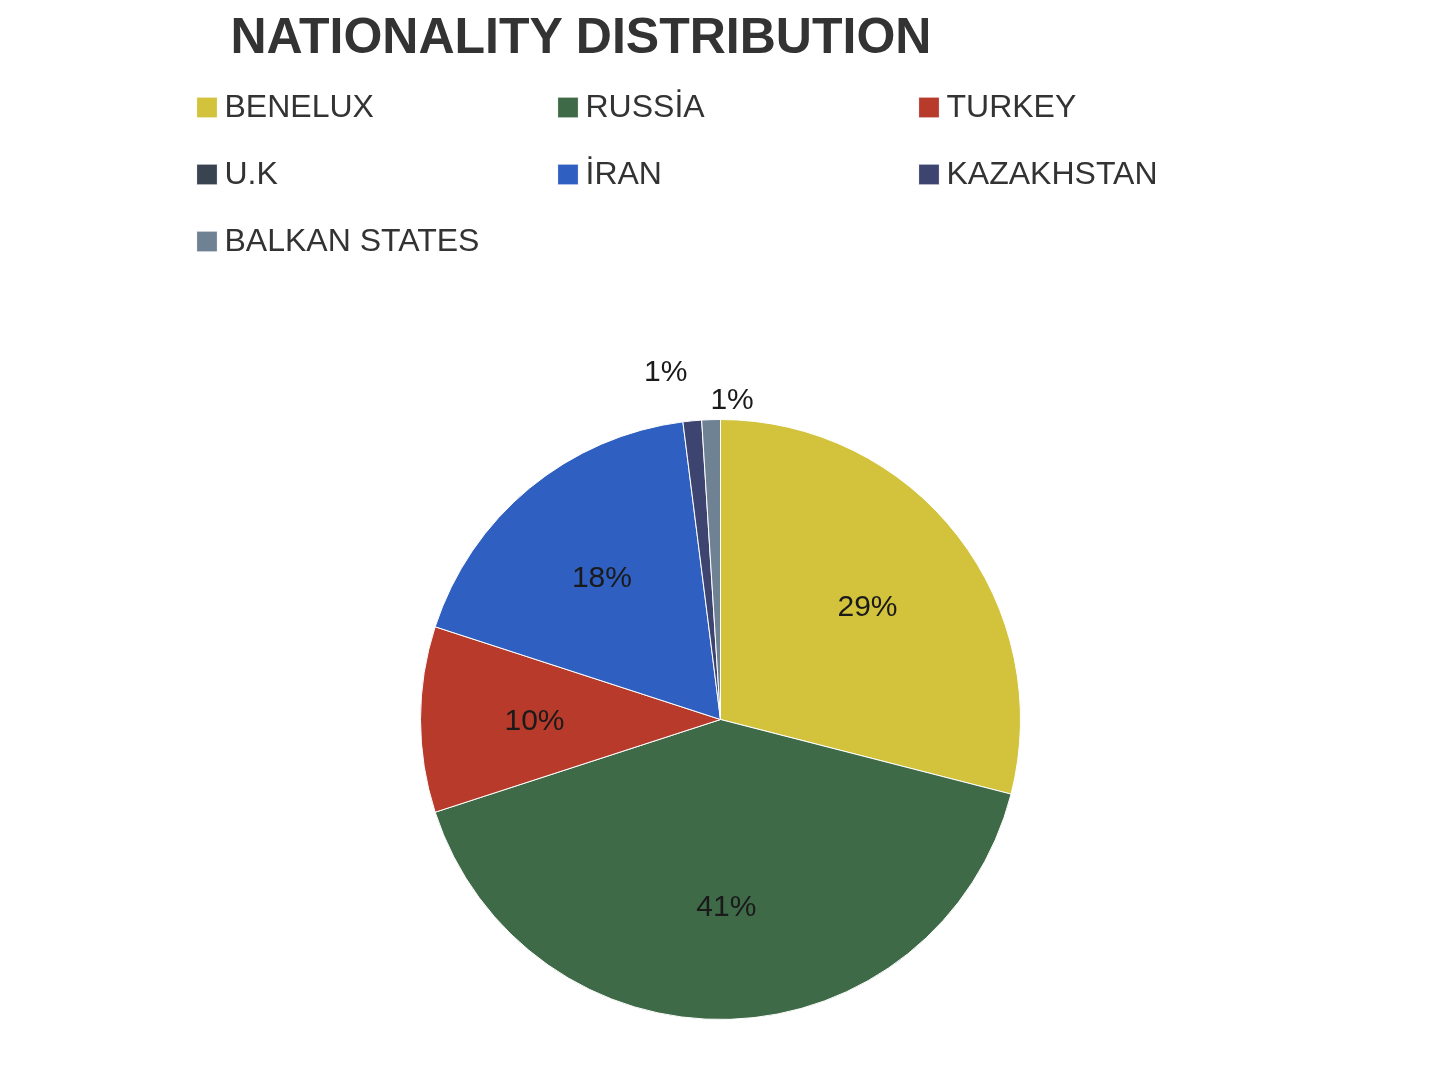  Describe the element at coordinates (534, 719) in the screenshot. I see `data-label: 10%` at that location.